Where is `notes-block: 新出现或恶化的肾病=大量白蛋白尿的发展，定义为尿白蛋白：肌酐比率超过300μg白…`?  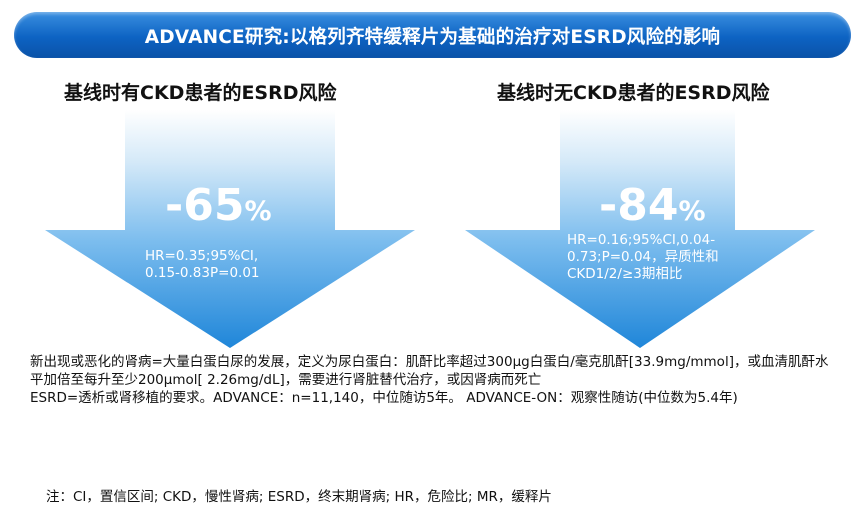
notes-block: 新出现或恶化的肾病=大量白蛋白尿的发展，定义为尿白蛋白：肌酐比率超过300μg白… is located at coordinates (430, 380).